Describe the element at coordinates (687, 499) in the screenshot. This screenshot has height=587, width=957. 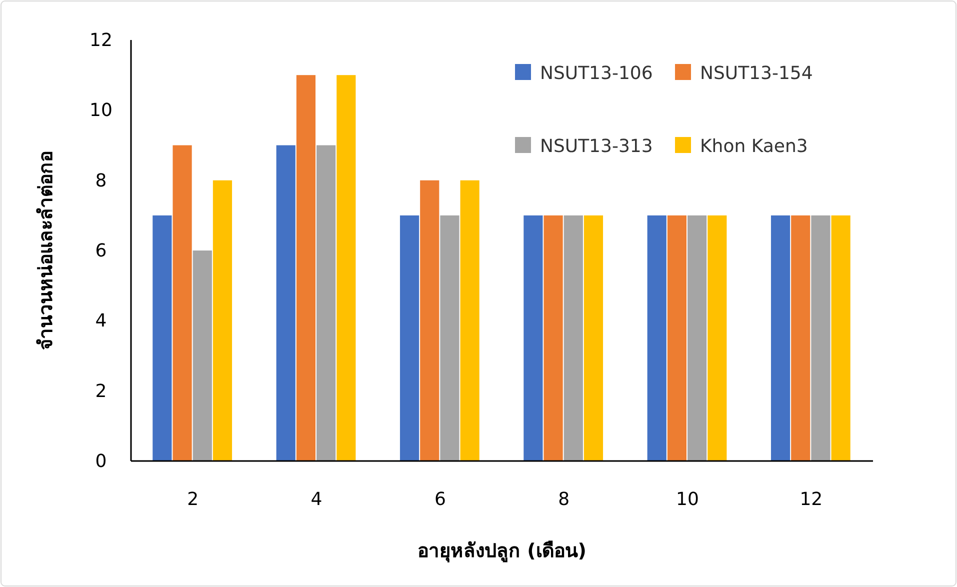
I see `x-tick-label: 10` at that location.